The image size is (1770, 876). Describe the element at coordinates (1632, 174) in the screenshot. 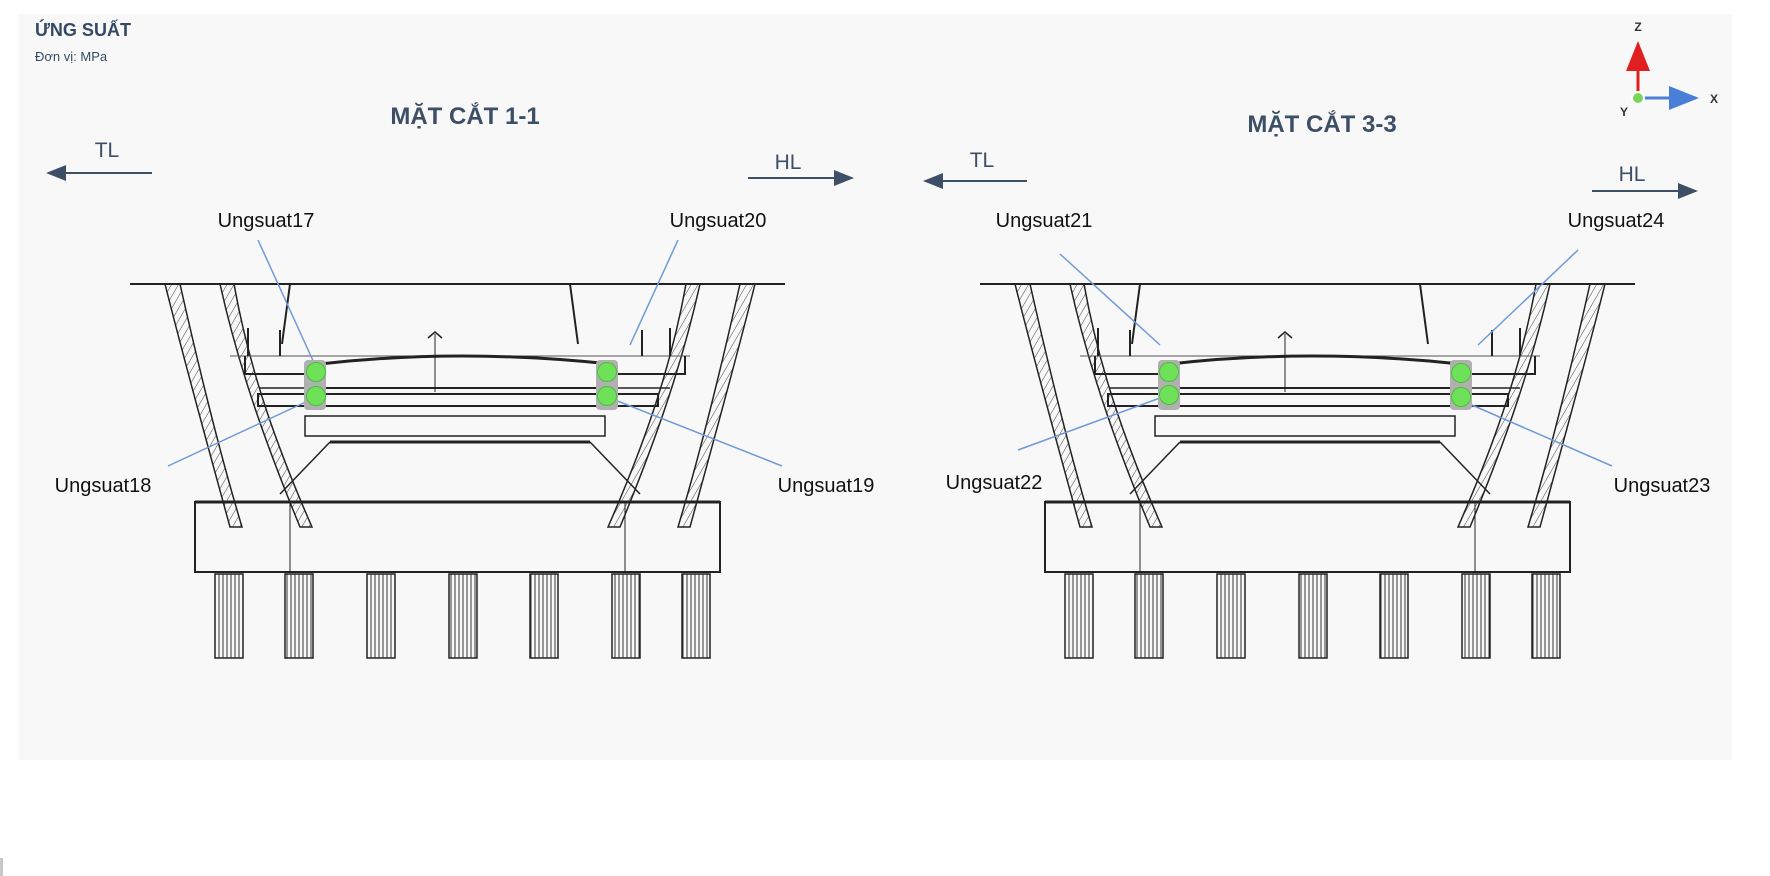

I see `section-2-right-direction: HL` at that location.